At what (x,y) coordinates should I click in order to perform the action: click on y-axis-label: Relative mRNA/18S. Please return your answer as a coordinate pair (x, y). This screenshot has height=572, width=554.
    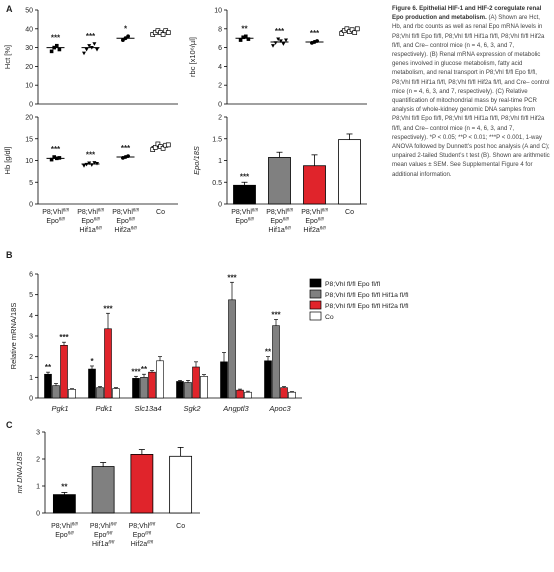
    Looking at the image, I should click on (13, 336).